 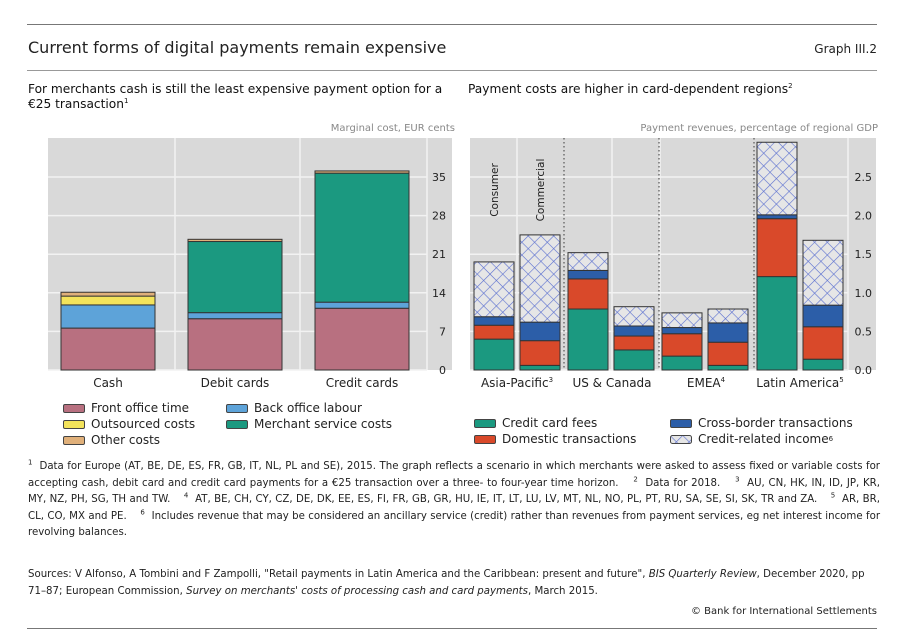 I want to click on x-tick-label: Debit cards, so click(x=235, y=383).